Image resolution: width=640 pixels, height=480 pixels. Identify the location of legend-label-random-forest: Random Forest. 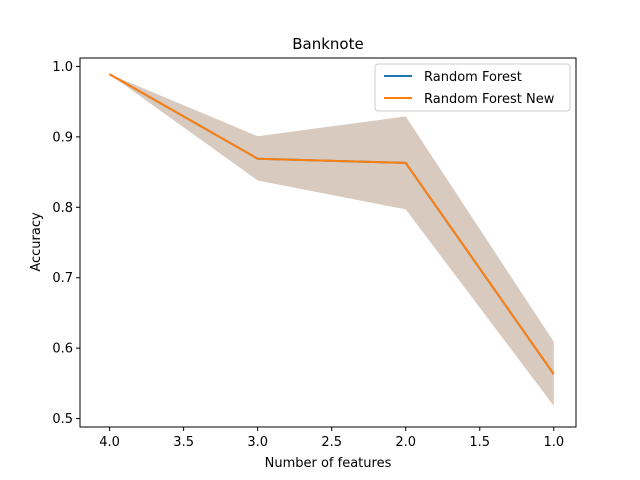
(473, 77).